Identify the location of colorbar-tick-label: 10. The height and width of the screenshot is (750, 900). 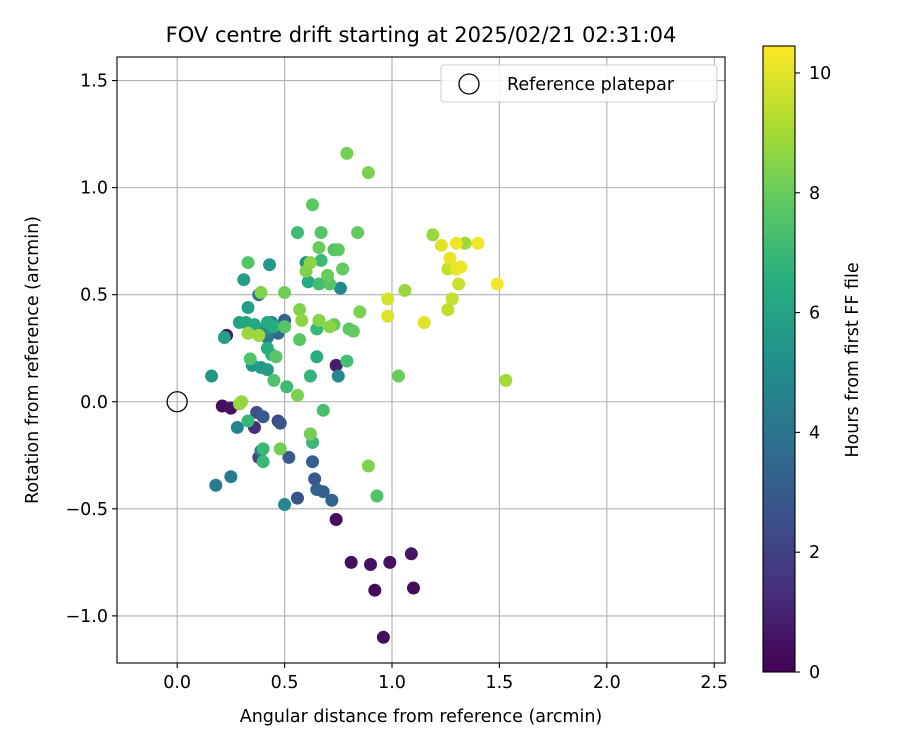
(820, 74).